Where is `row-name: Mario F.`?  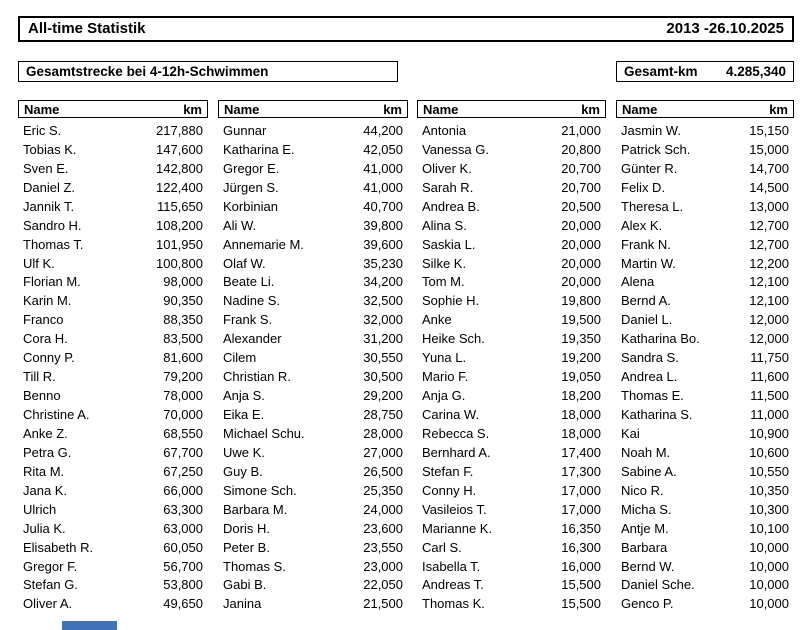 row-name: Mario F. is located at coordinates (445, 377).